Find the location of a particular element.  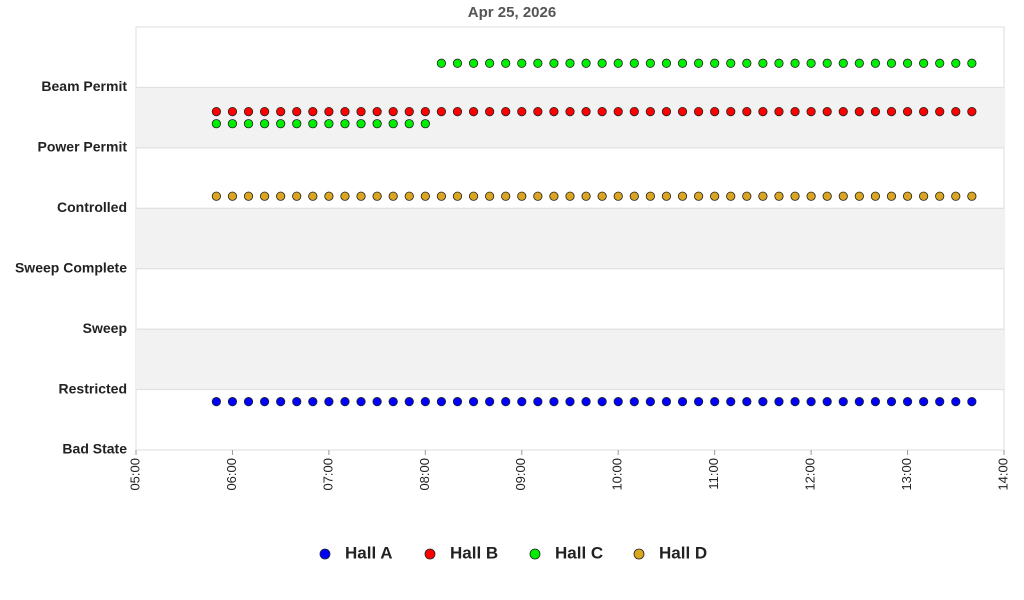

y-tick-label: Beam Permit is located at coordinates (84, 86).